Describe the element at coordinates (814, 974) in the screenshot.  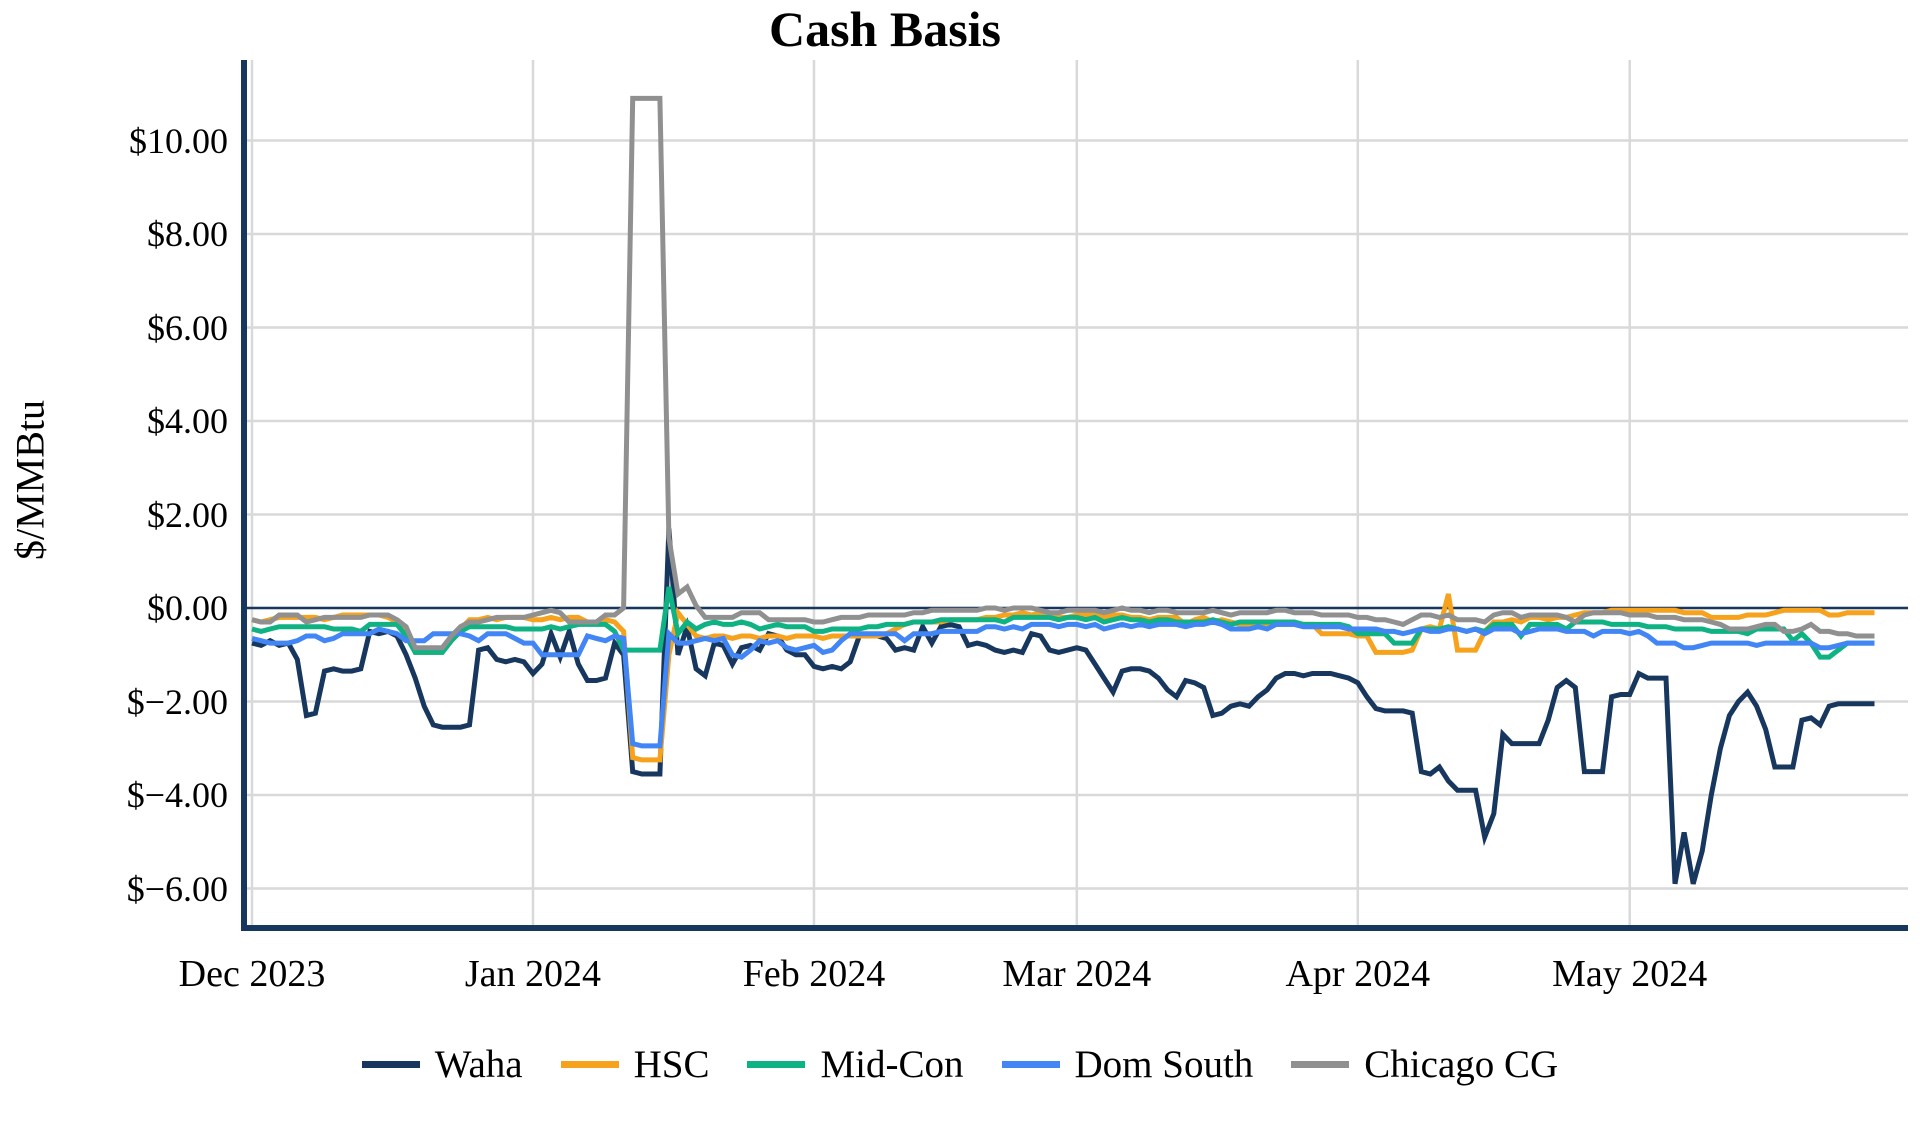
I see `x-tick-label: Feb 2024` at that location.